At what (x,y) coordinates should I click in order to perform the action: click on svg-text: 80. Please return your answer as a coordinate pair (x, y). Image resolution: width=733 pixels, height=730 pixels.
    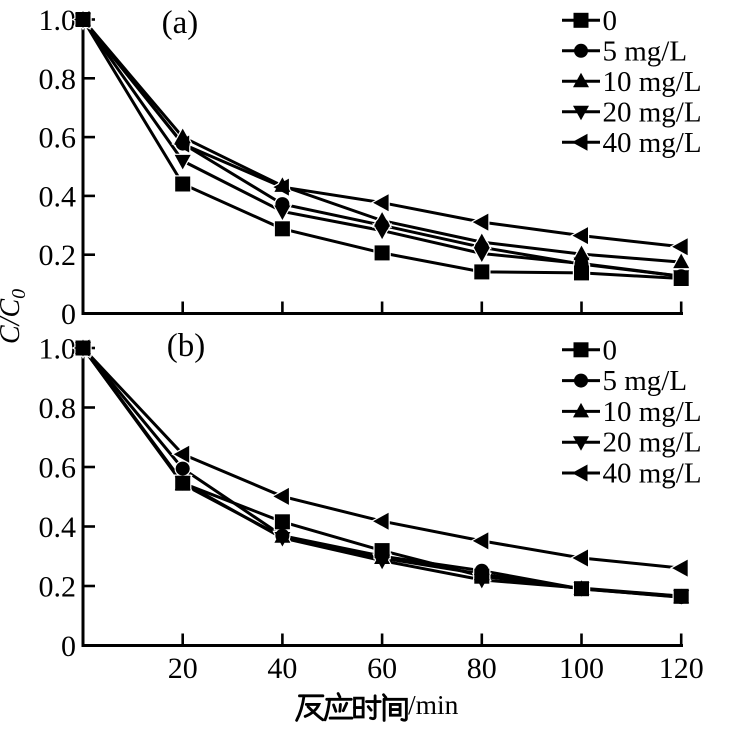
    Looking at the image, I should click on (482, 668).